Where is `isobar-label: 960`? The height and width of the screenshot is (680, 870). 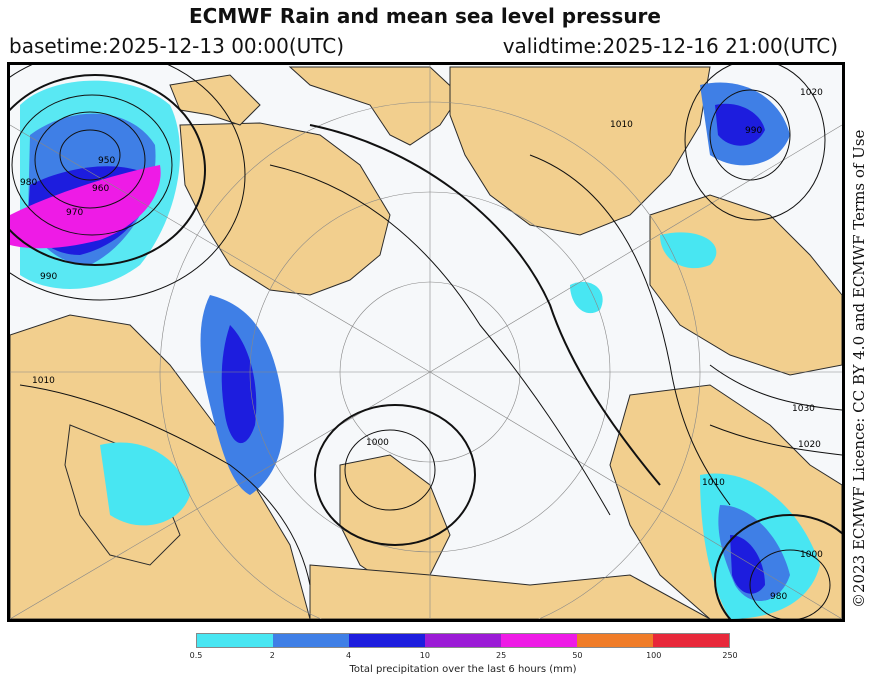
isobar-label: 960 is located at coordinates (100, 189).